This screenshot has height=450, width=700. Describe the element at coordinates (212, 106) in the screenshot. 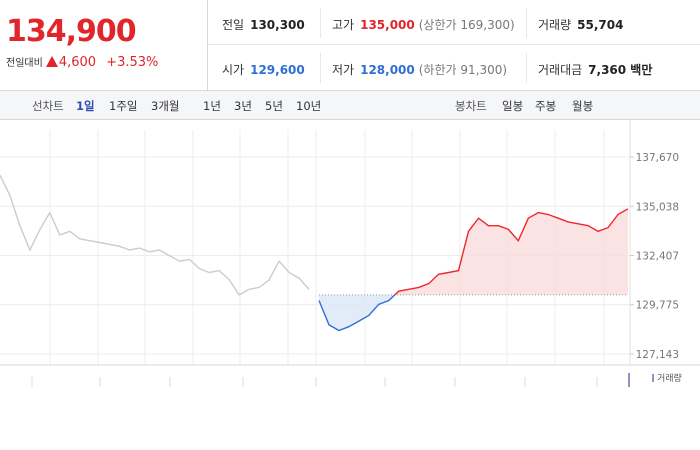

I see `period-tab: 1년` at that location.